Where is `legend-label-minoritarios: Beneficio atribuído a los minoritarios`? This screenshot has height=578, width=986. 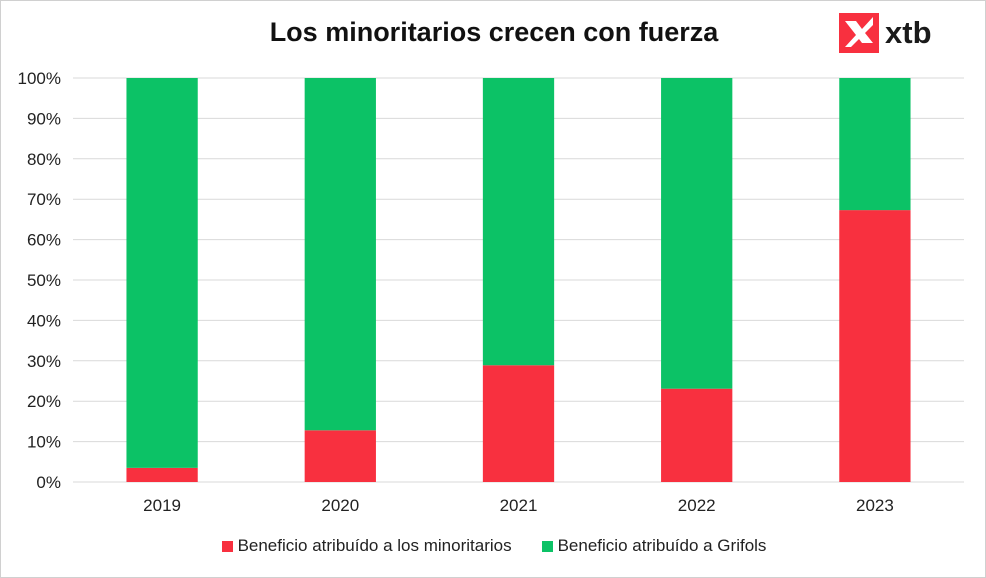
legend-label-minoritarios: Beneficio atribuído a los minoritarios is located at coordinates (374, 545).